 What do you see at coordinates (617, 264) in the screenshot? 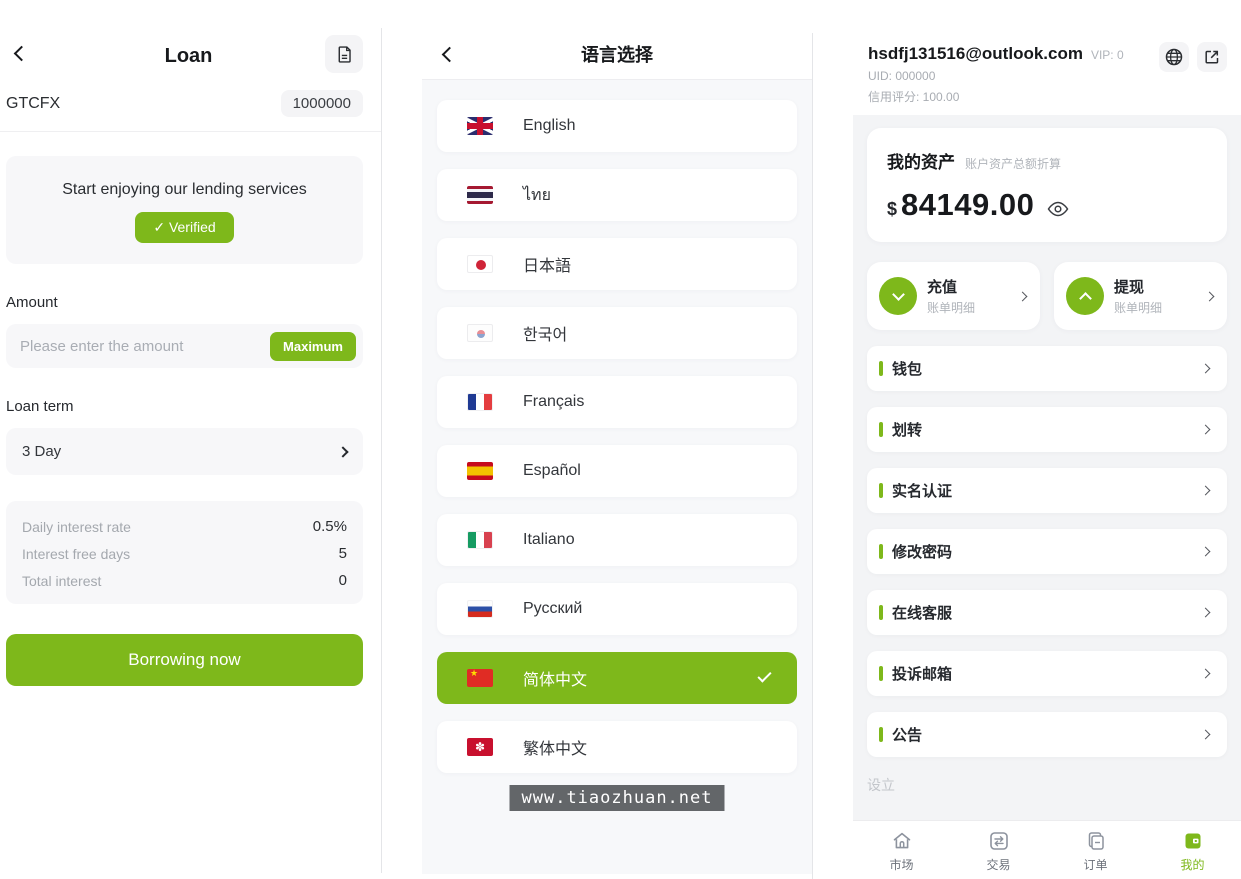
I see `language-item-japanese: 日本語` at bounding box center [617, 264].